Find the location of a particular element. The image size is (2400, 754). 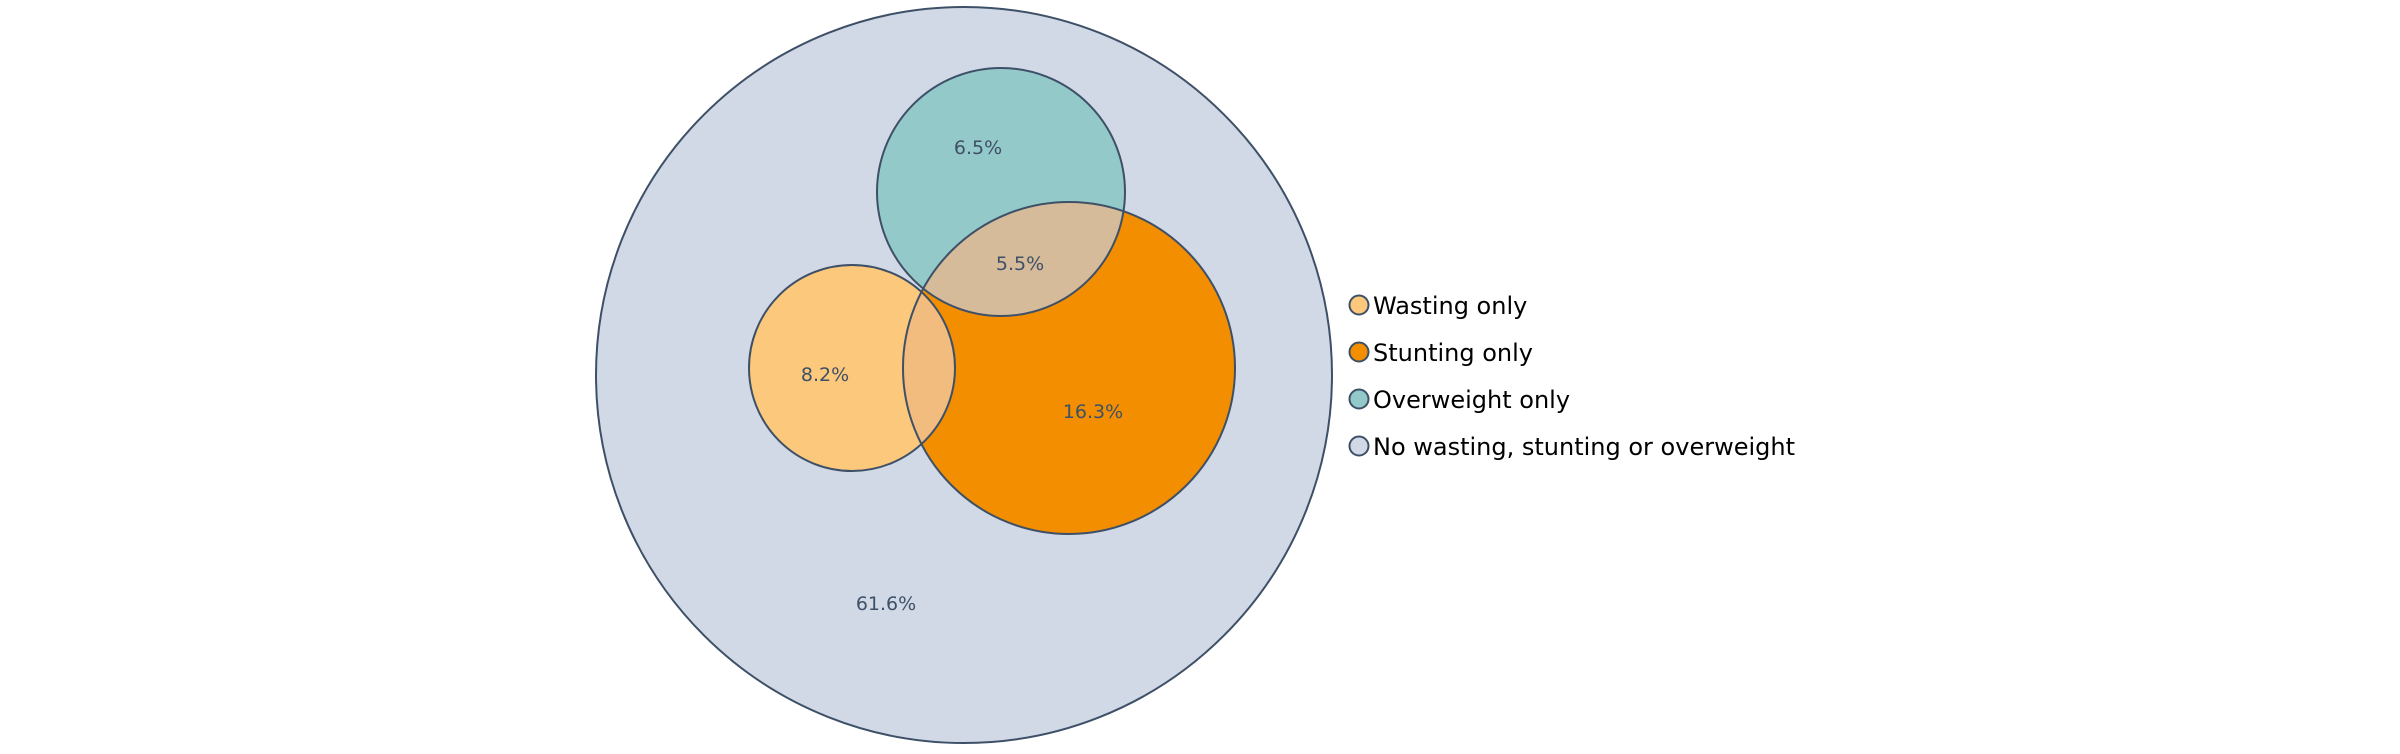

region-label-stunting-only: 16.3% is located at coordinates (1093, 412).